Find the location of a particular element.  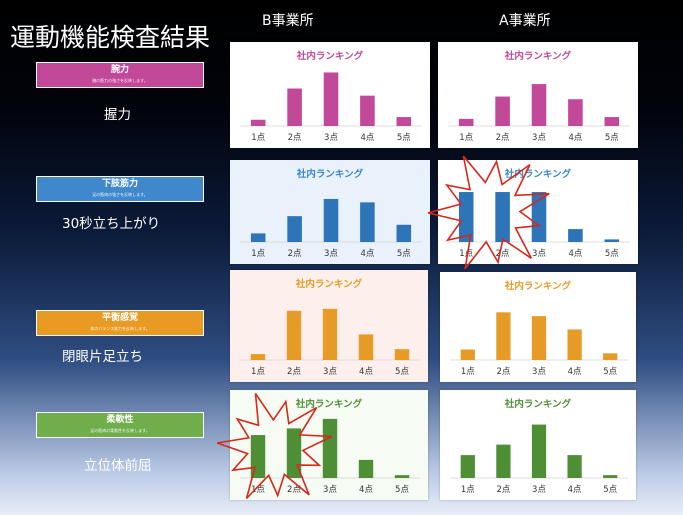

category-description: 腕の筋力の強さを反映します。 is located at coordinates (120, 80).